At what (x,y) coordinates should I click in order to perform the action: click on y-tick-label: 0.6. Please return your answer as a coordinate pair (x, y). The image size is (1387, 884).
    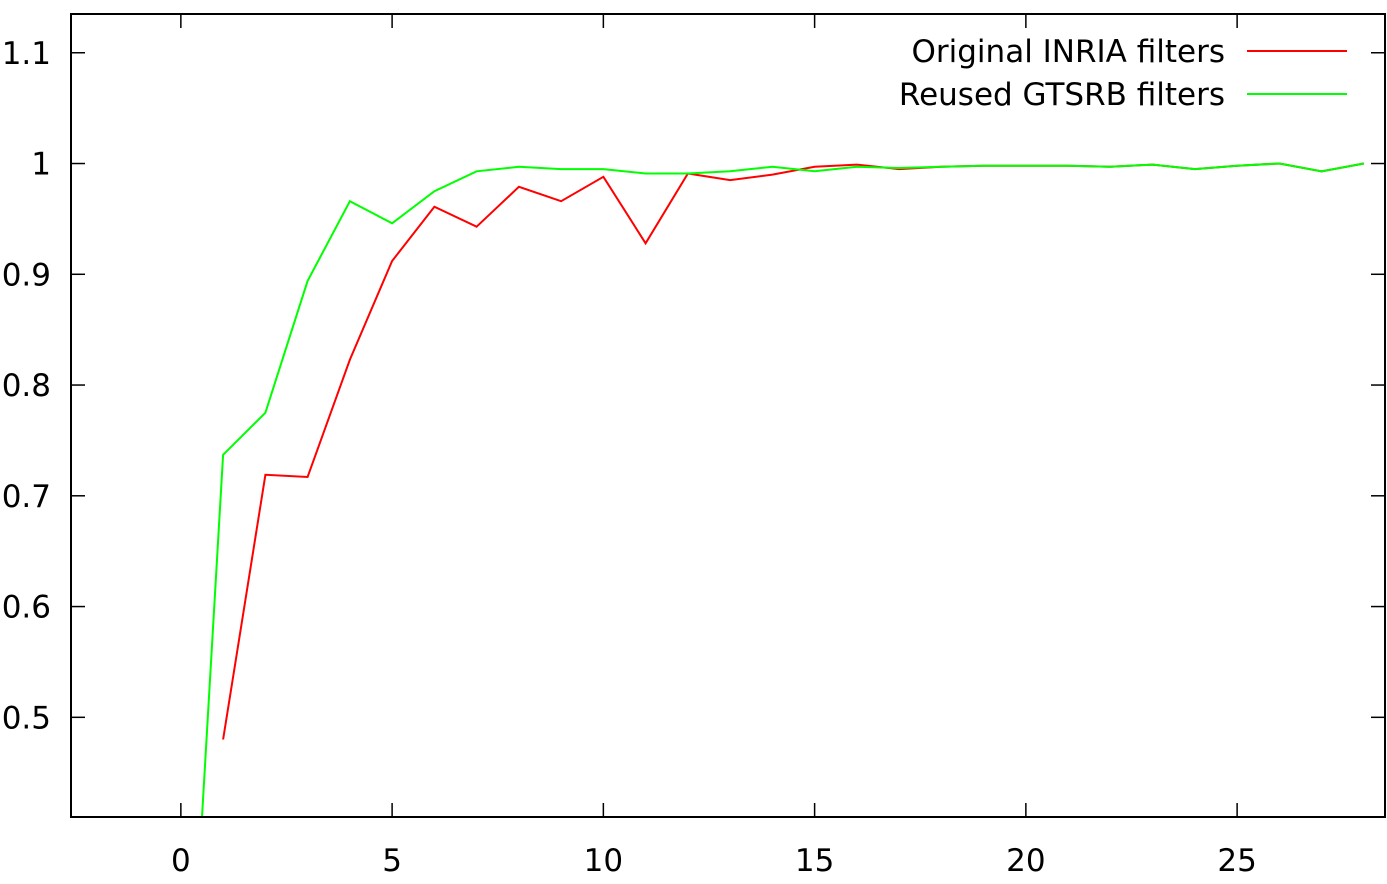
    Looking at the image, I should click on (26, 608).